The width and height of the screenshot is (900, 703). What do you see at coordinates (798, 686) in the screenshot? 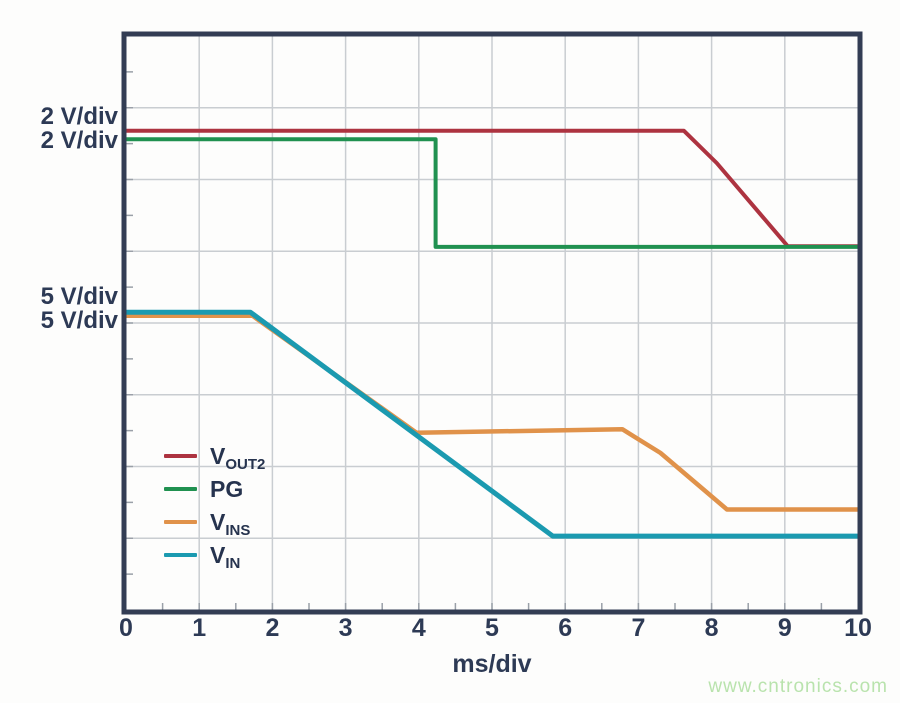
I see `watermark-text: www.cntronics.com` at bounding box center [798, 686].